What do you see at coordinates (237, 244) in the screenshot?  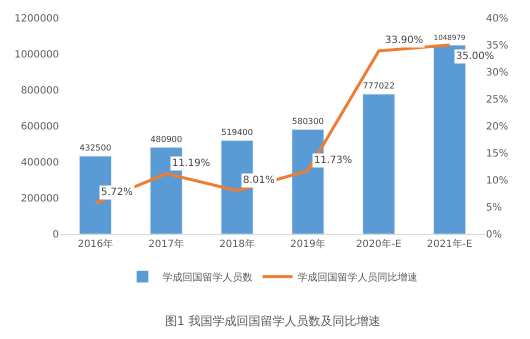 I see `x-tick-label: 2018年` at bounding box center [237, 244].